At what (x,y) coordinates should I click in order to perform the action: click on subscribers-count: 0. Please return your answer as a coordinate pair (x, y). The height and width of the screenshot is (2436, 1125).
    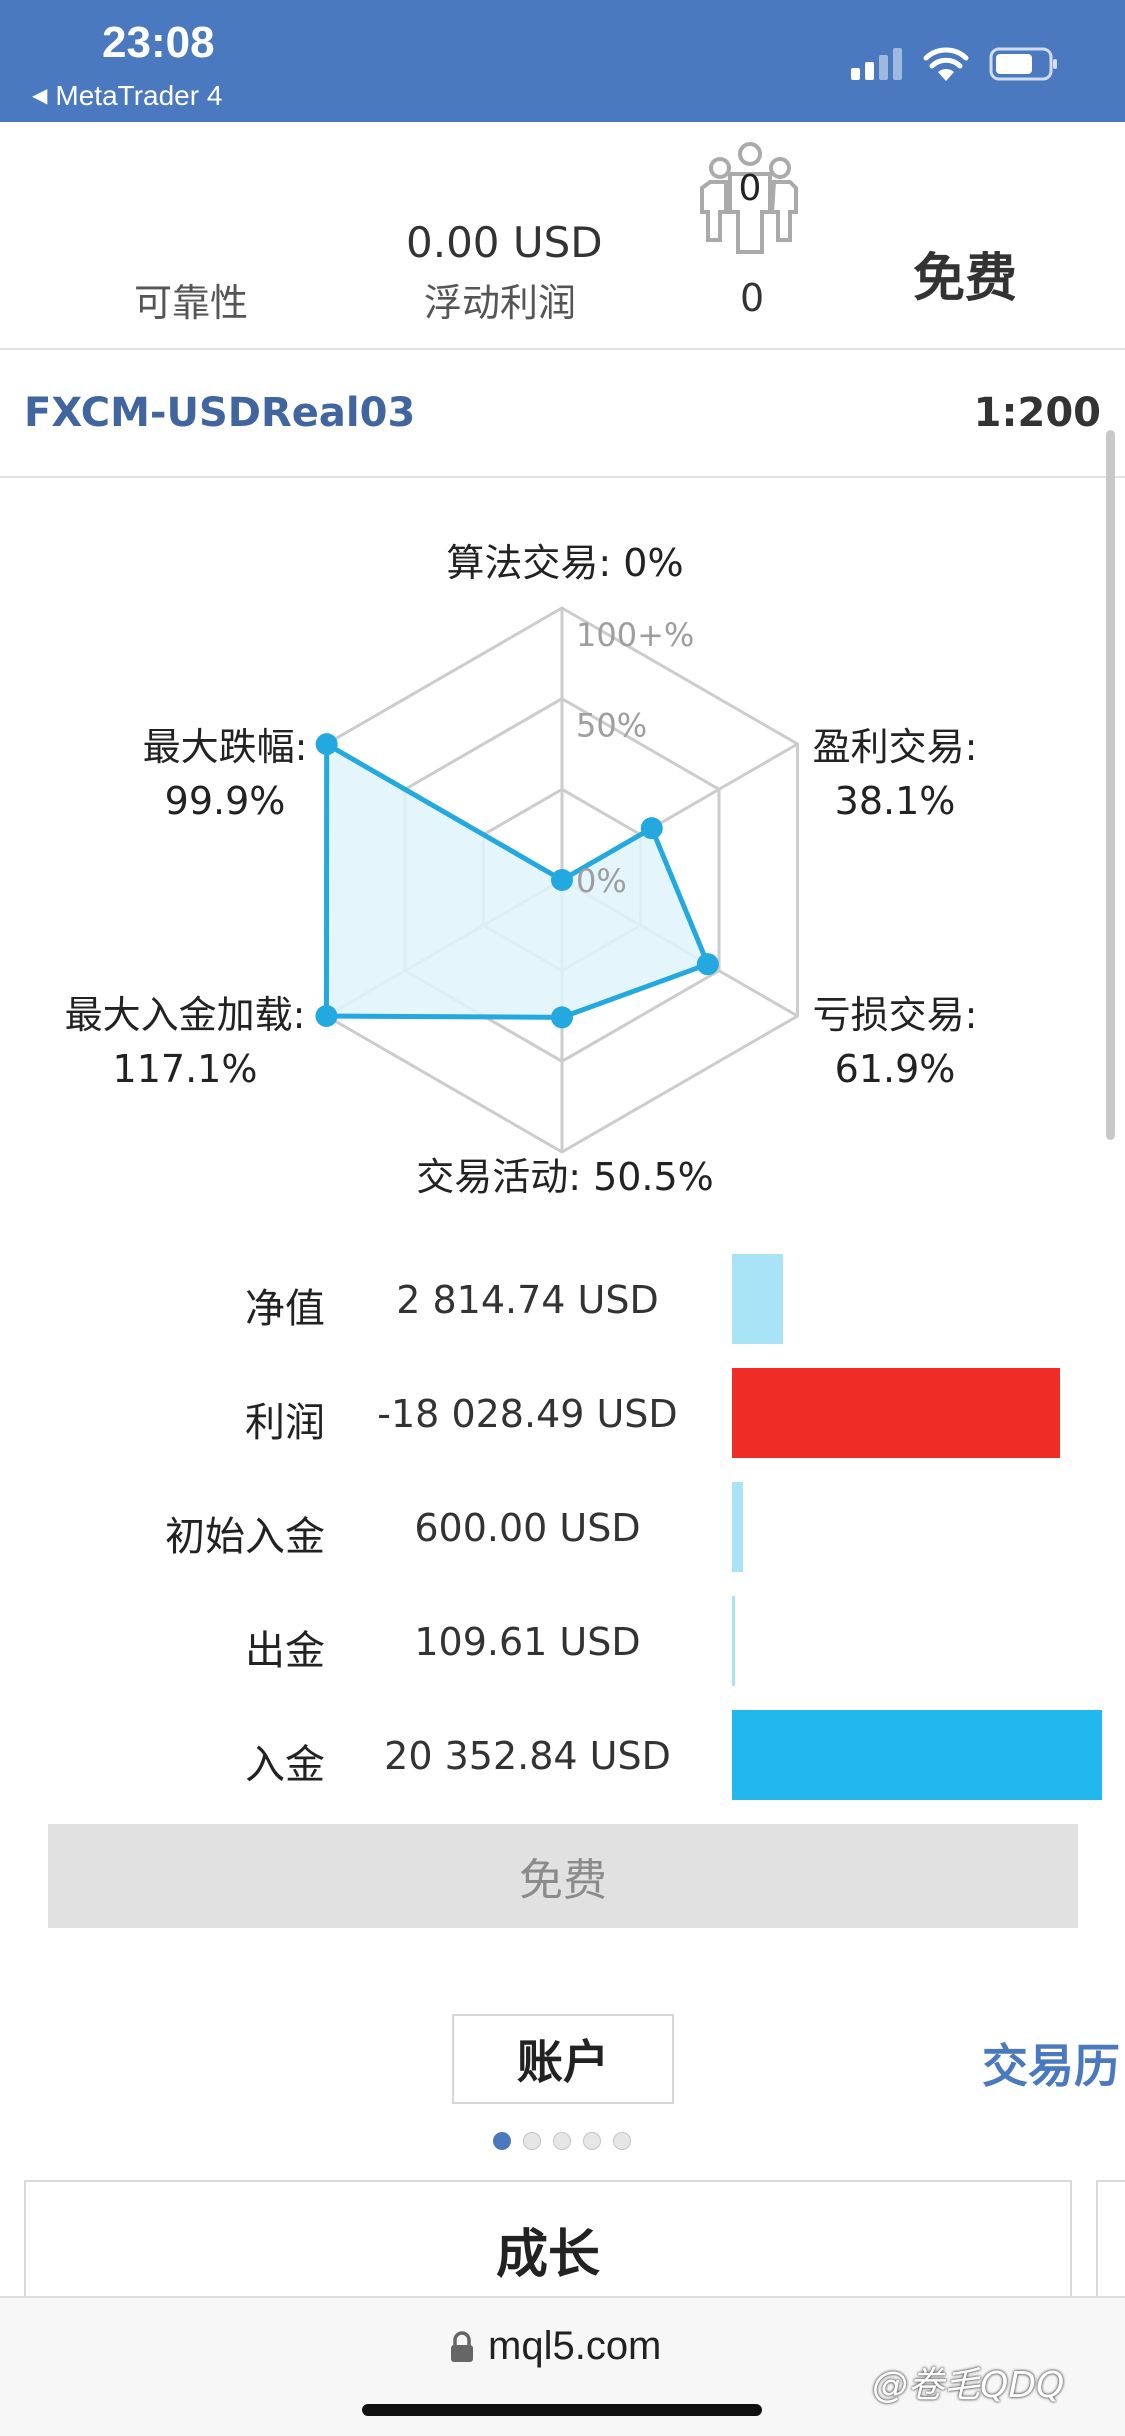
    Looking at the image, I should click on (752, 298).